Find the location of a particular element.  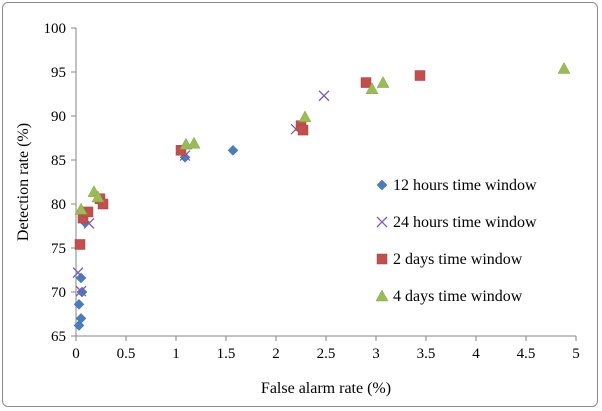

y-tick-label: 90 is located at coordinates (58, 117).